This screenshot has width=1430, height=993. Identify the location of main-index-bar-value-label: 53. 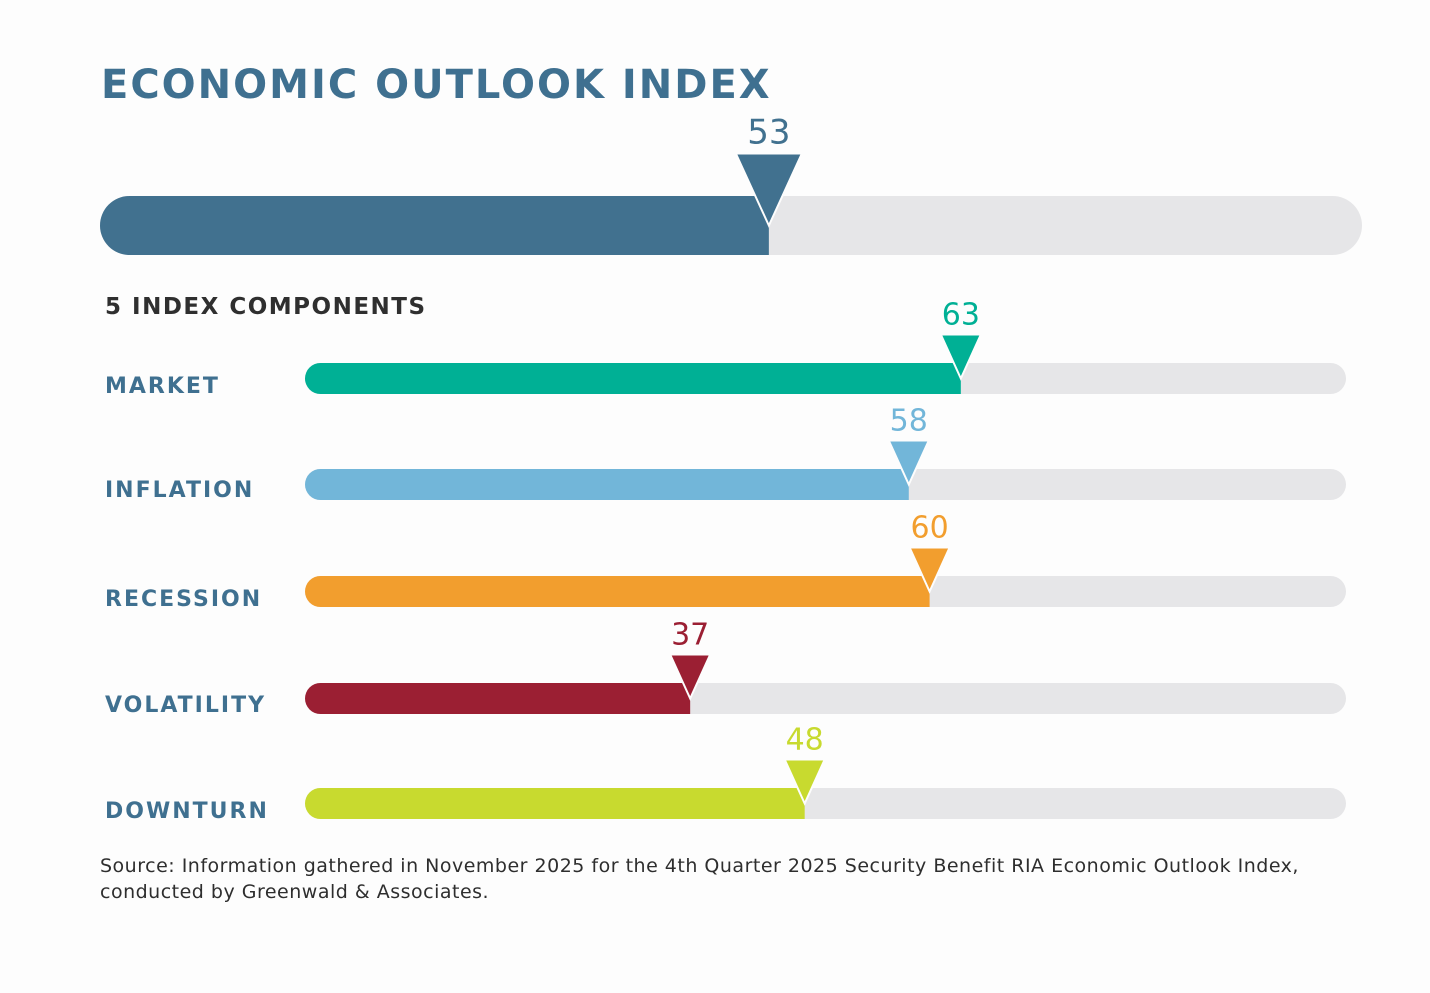
(768, 133).